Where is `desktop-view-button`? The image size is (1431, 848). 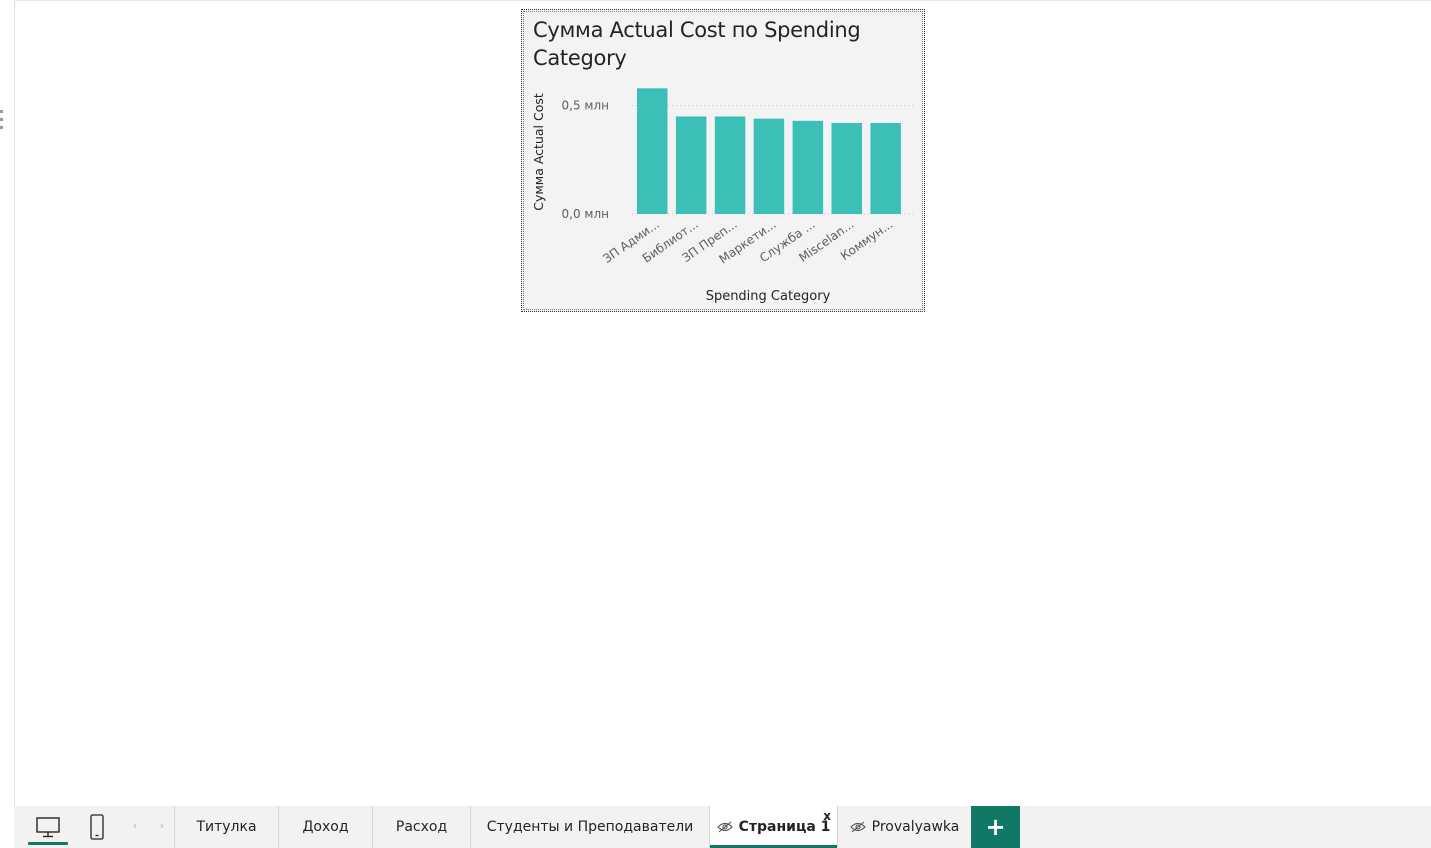 desktop-view-button is located at coordinates (48, 827).